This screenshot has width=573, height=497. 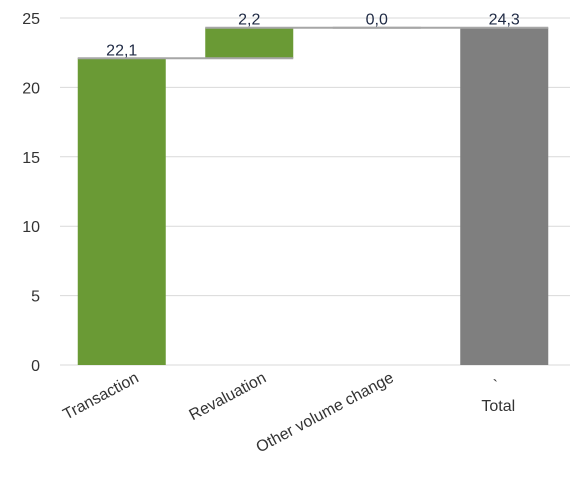 I want to click on x-tick-label: Revaluation, so click(x=228, y=397).